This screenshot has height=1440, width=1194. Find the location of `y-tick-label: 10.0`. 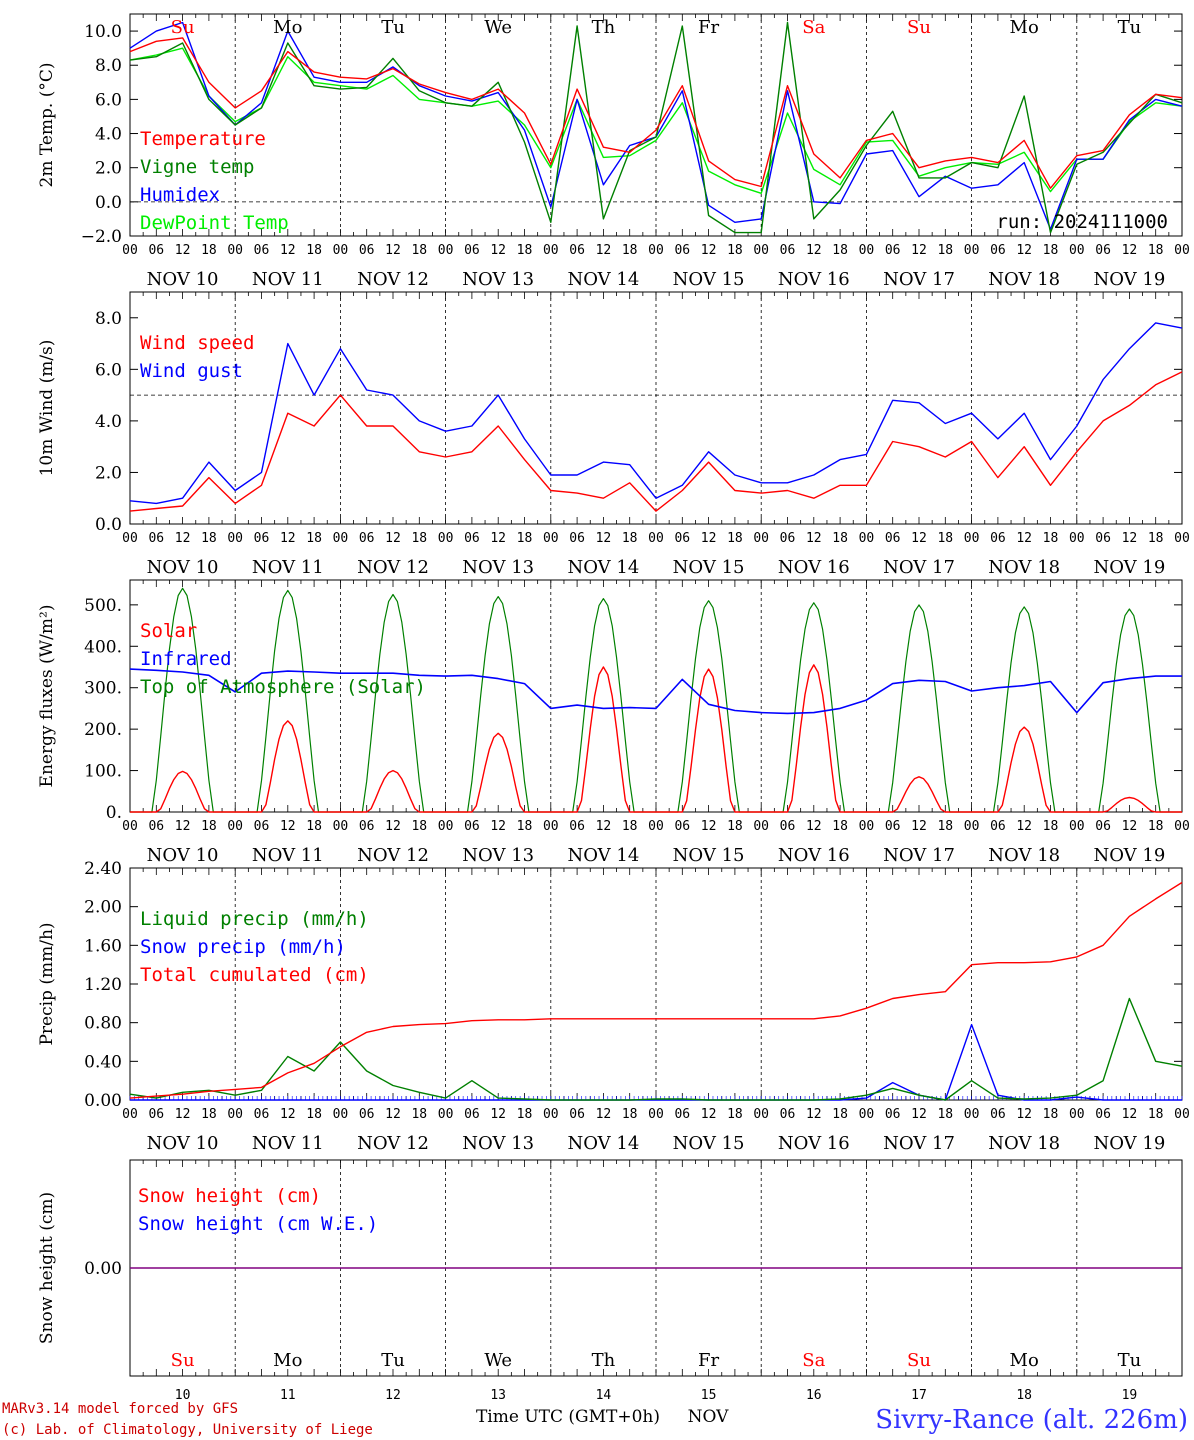

y-tick-label: 10.0 is located at coordinates (103, 32).